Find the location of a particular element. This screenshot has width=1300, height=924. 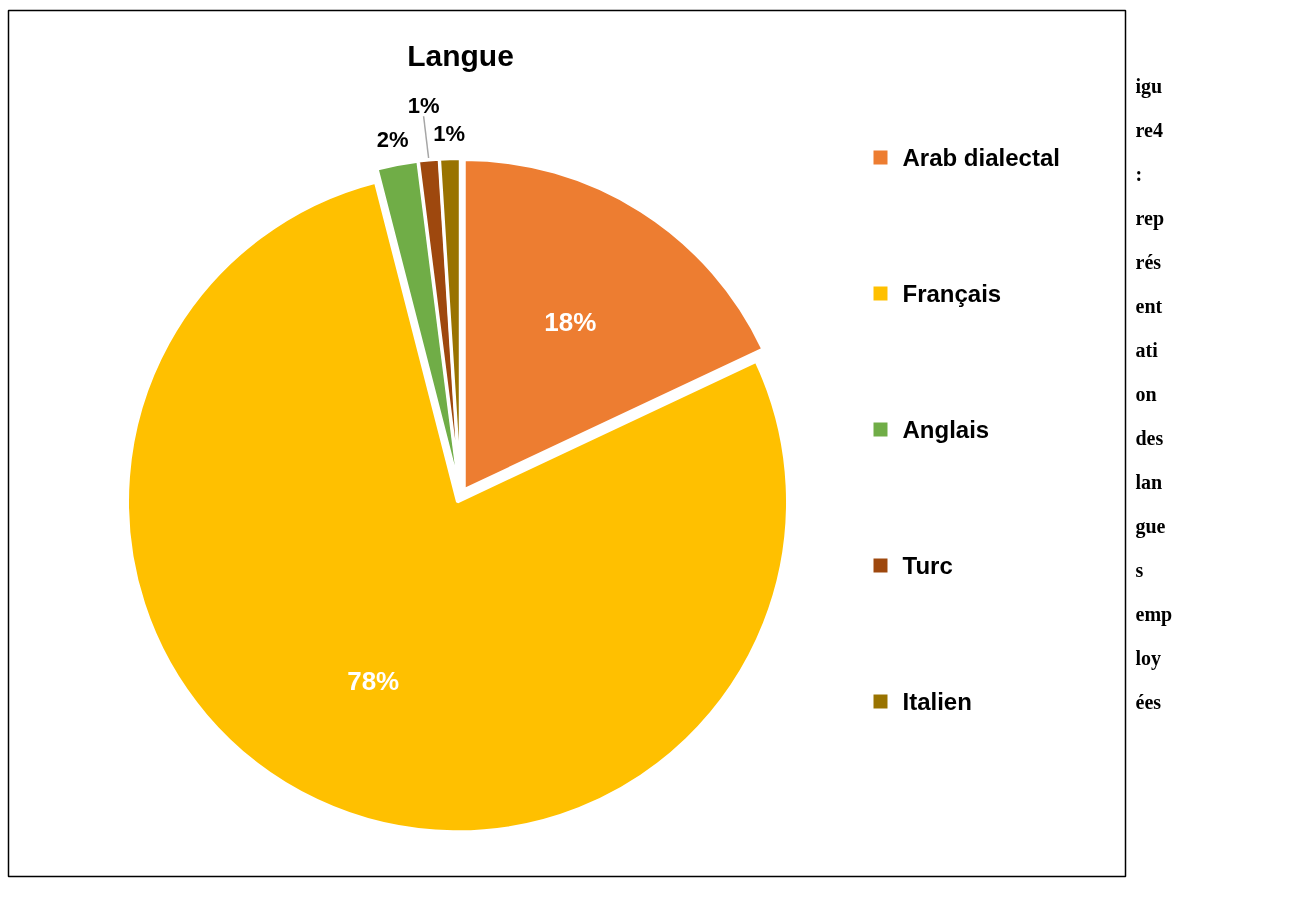

legend-label: Français is located at coordinates (952, 293).